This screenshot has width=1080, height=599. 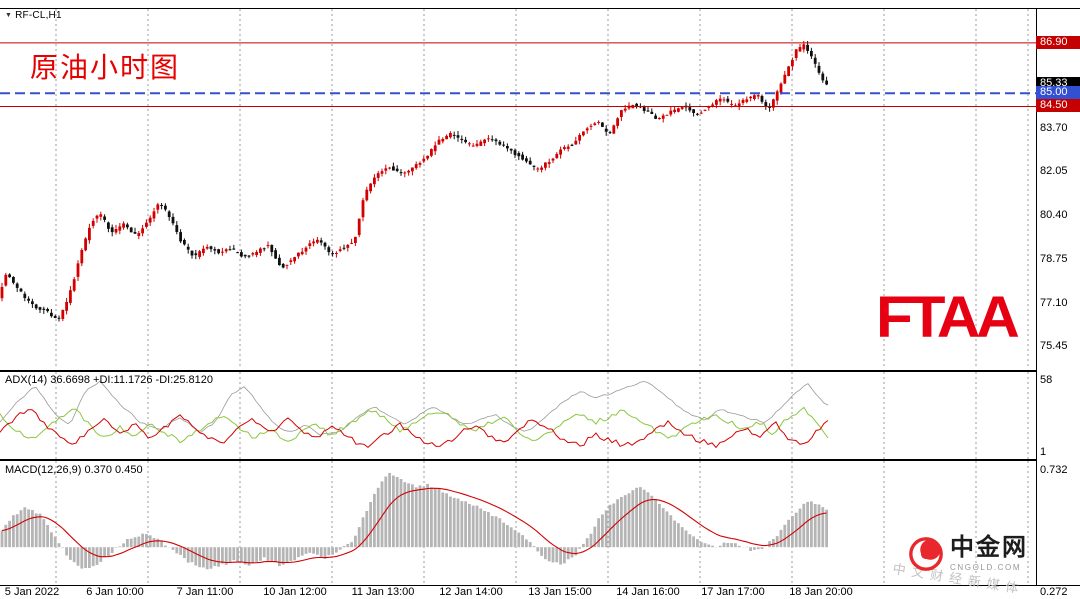 What do you see at coordinates (33, 15) in the screenshot?
I see `symbol-label: ▼ RF-CL,H1` at bounding box center [33, 15].